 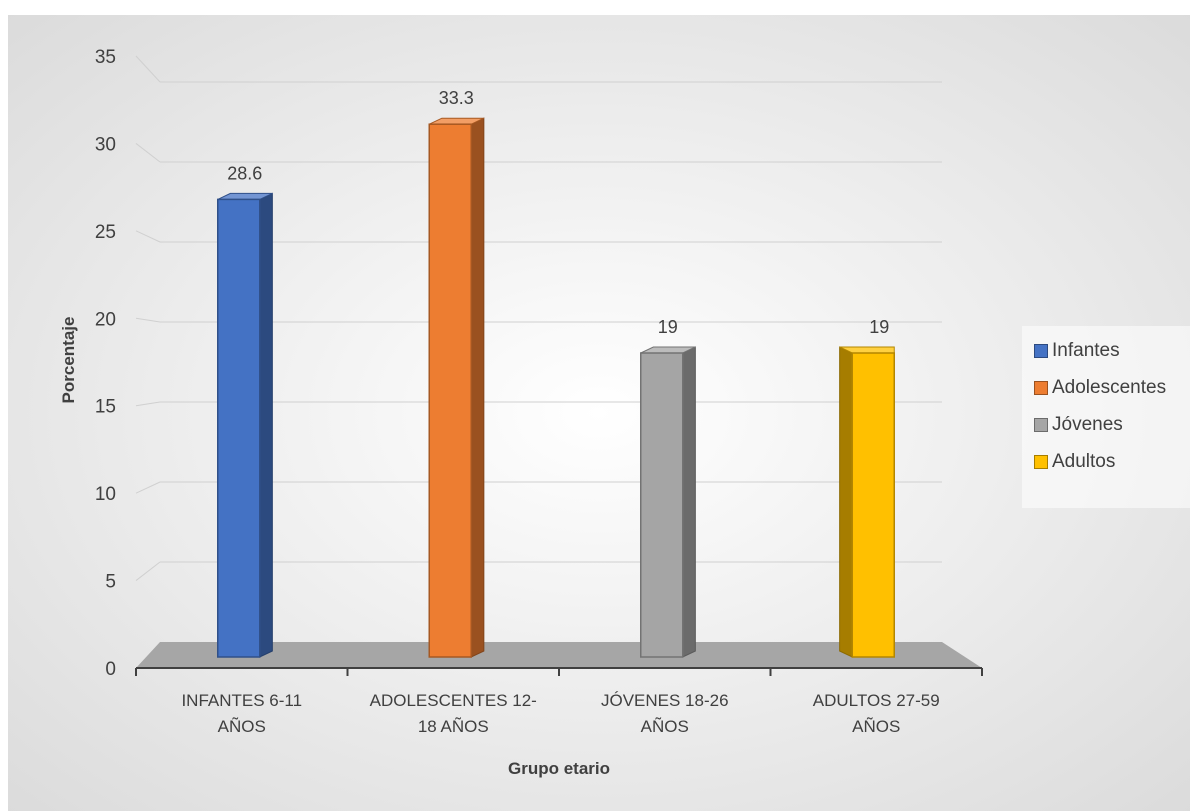 I want to click on legend-item: Infantes, so click(x=1077, y=351).